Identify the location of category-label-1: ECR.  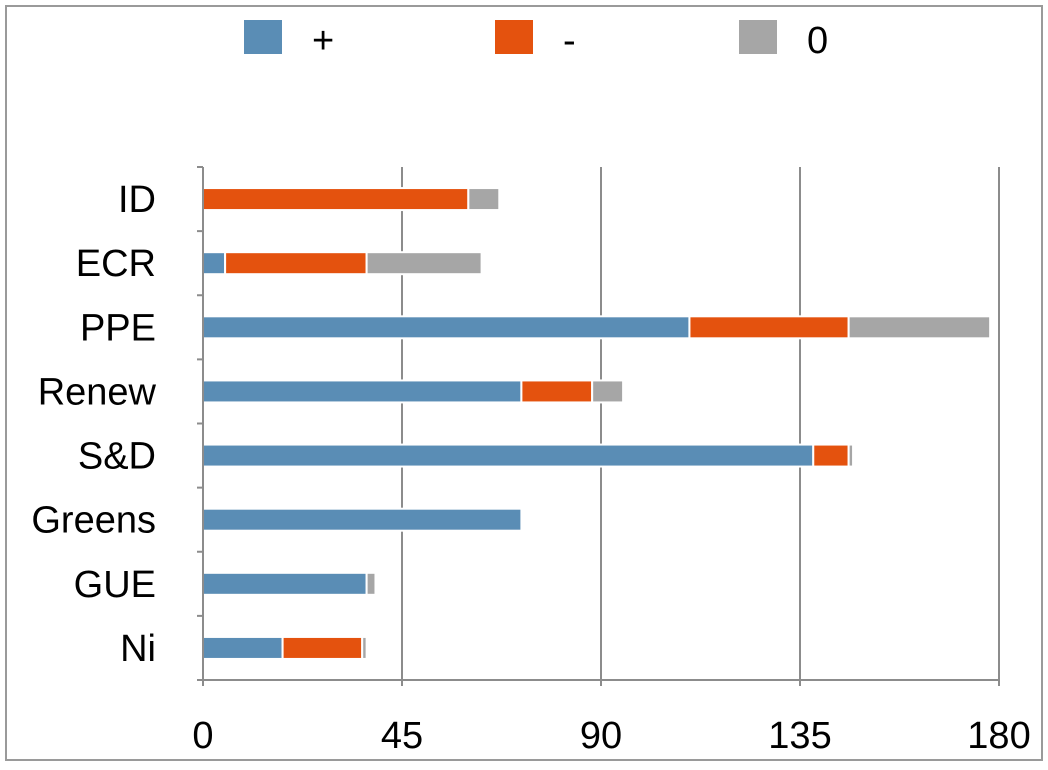
(116, 264).